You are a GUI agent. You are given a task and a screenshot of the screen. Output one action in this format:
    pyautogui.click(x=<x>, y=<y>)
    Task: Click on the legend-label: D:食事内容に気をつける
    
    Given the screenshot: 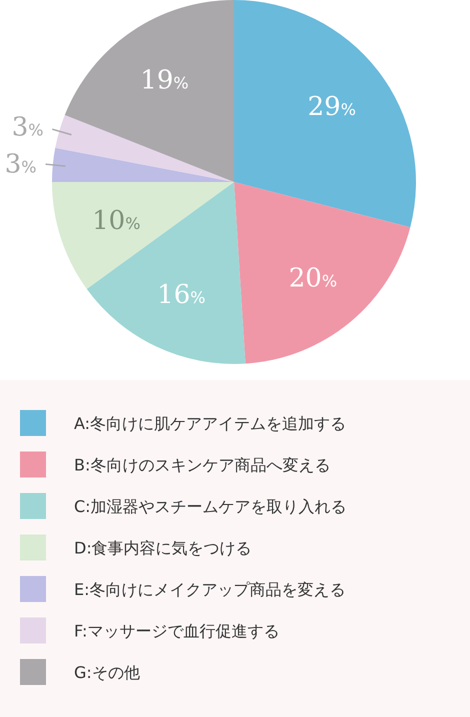 What is the action you would take?
    pyautogui.click(x=163, y=548)
    